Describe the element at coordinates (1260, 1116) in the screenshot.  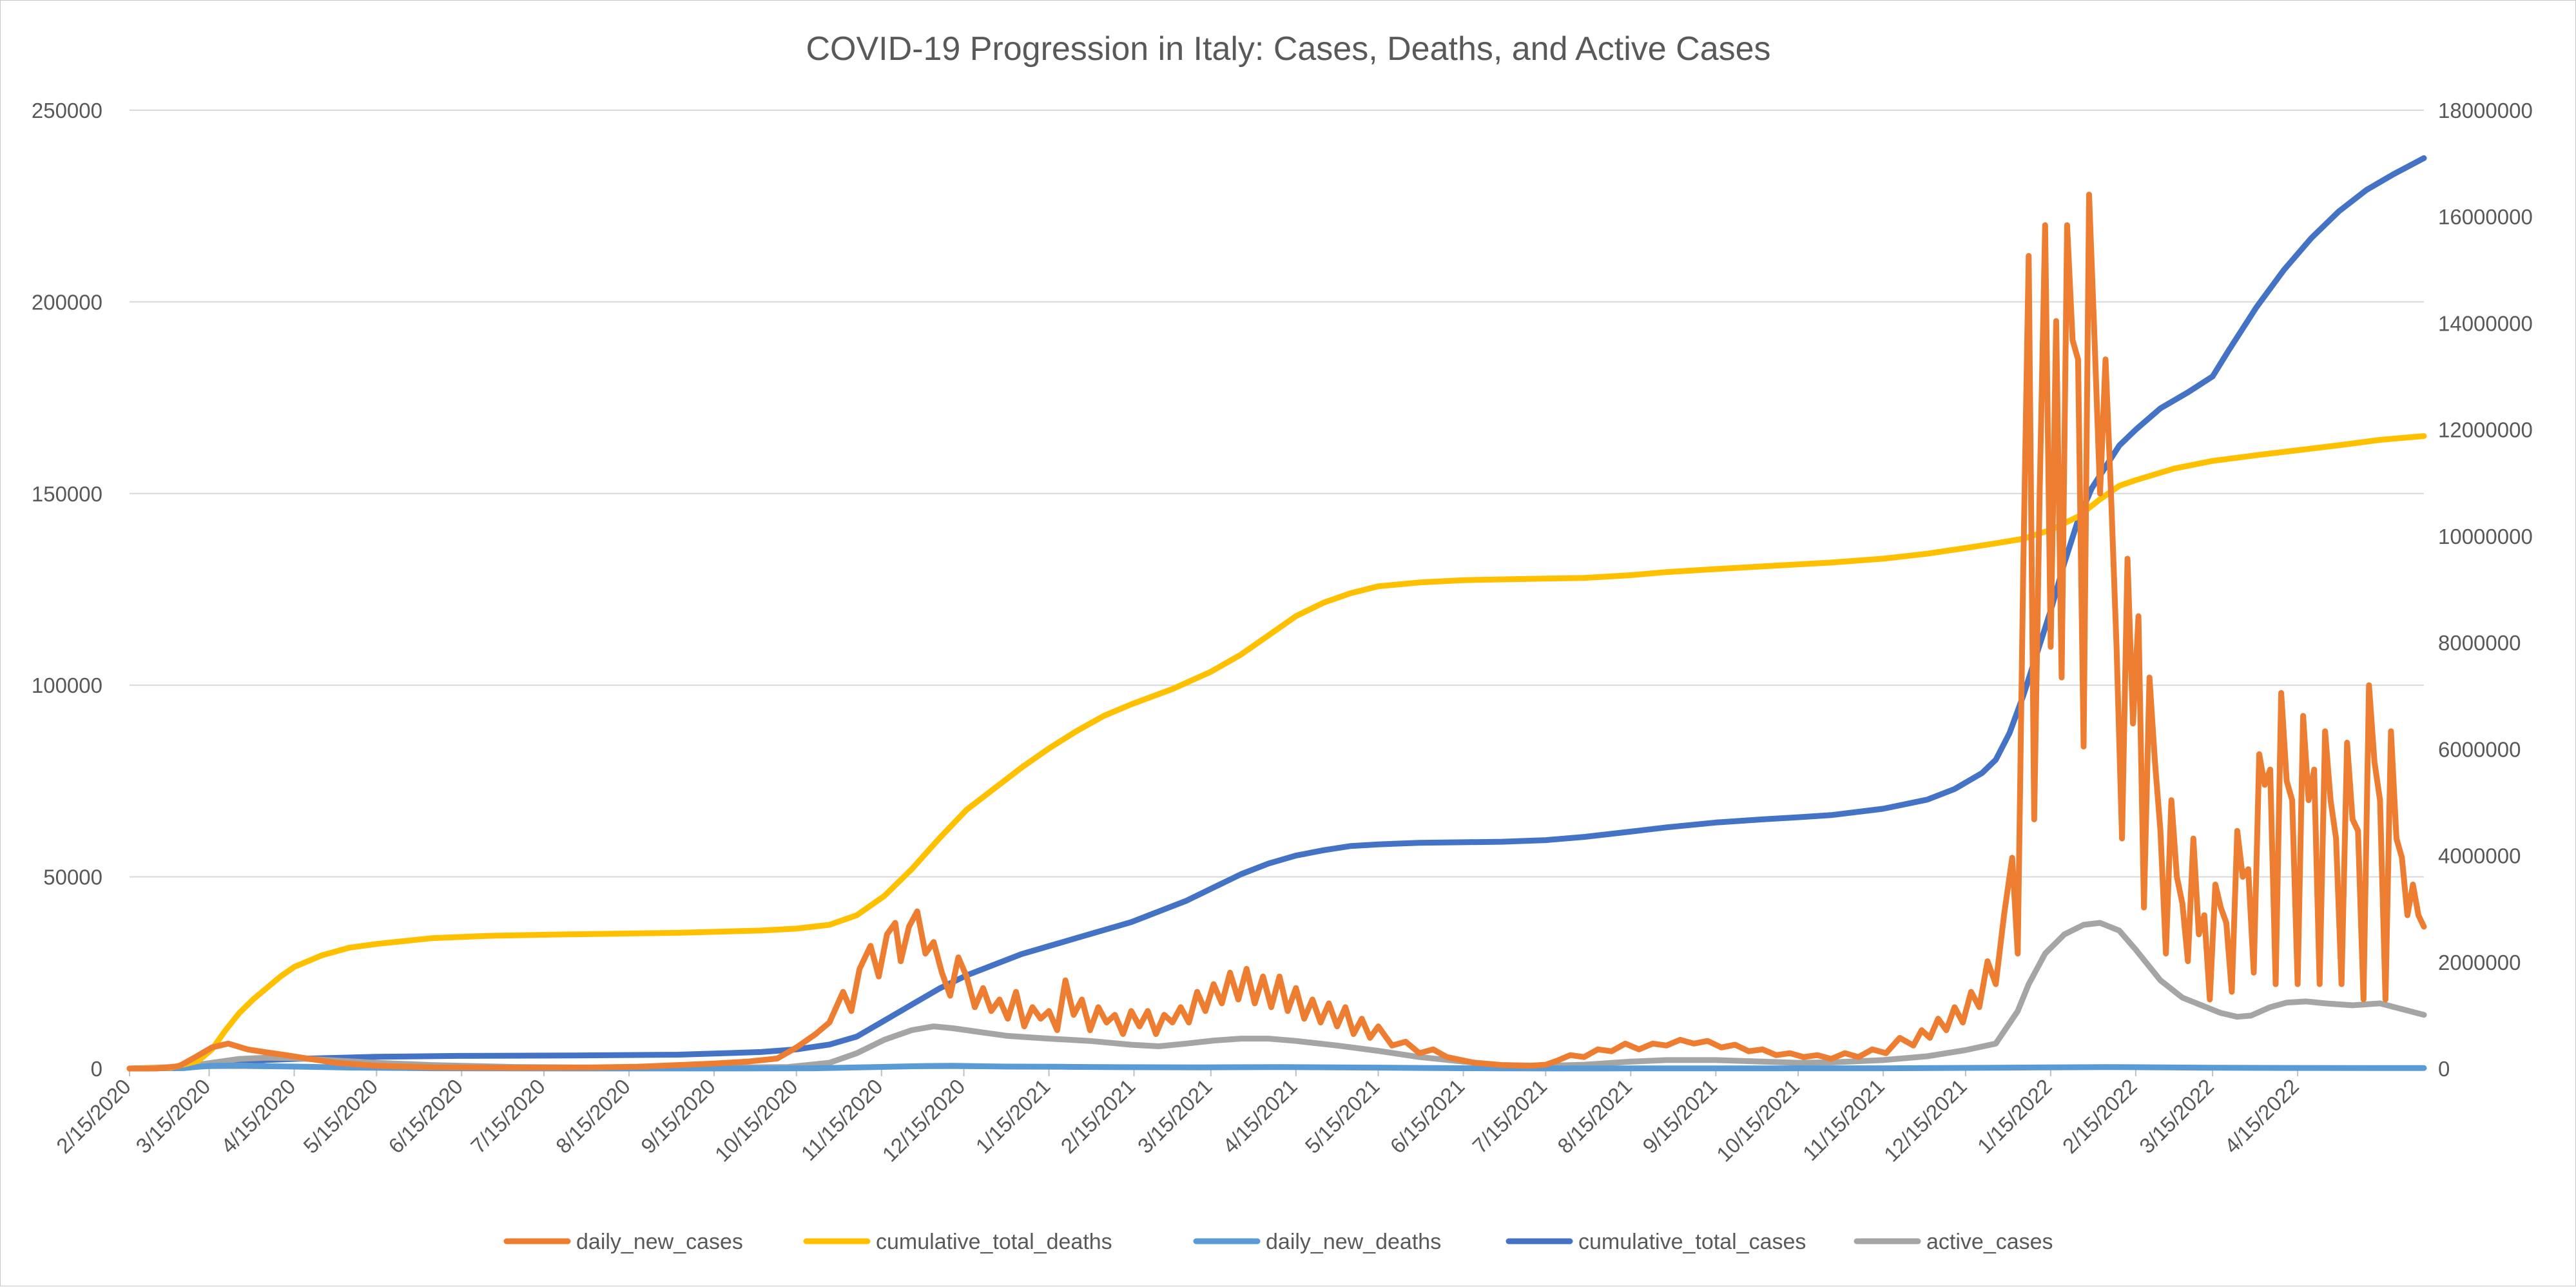
I see `x-tick-label: 4/15/2021` at that location.